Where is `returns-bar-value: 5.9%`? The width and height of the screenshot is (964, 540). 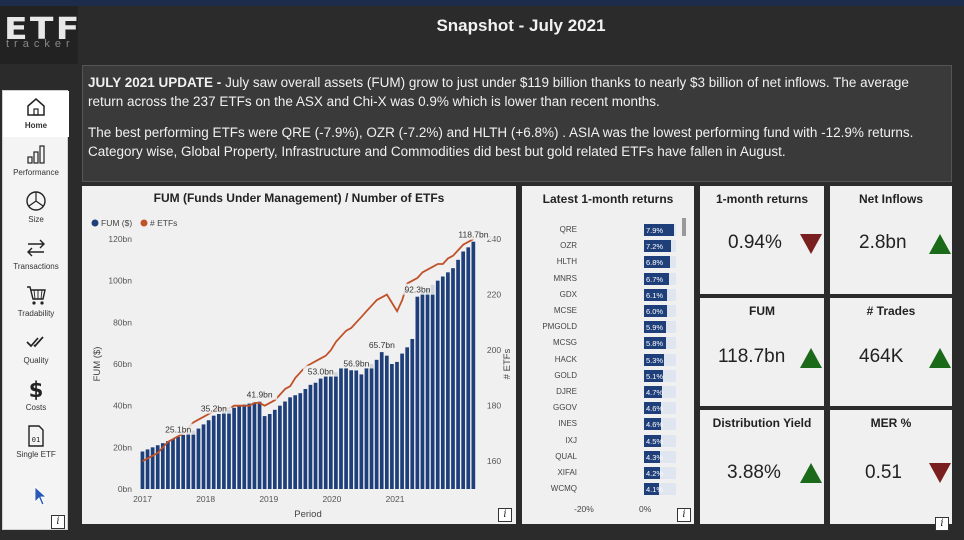 returns-bar-value: 5.9% is located at coordinates (655, 328).